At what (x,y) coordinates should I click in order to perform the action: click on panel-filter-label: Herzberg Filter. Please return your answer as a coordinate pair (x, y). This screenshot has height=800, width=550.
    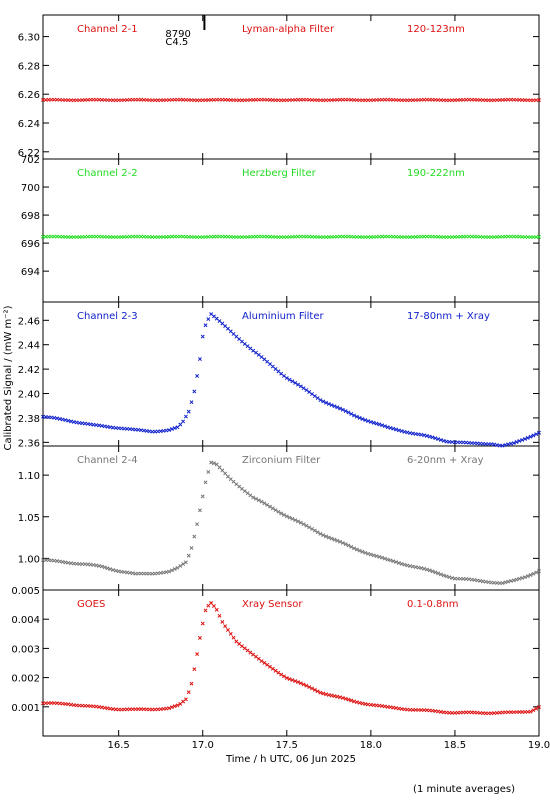
    Looking at the image, I should click on (279, 173).